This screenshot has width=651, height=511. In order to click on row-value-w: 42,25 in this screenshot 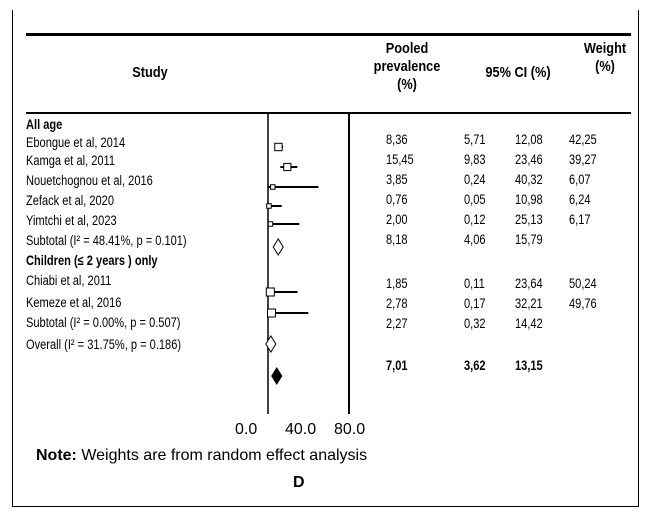, I will do `click(583, 139)`.